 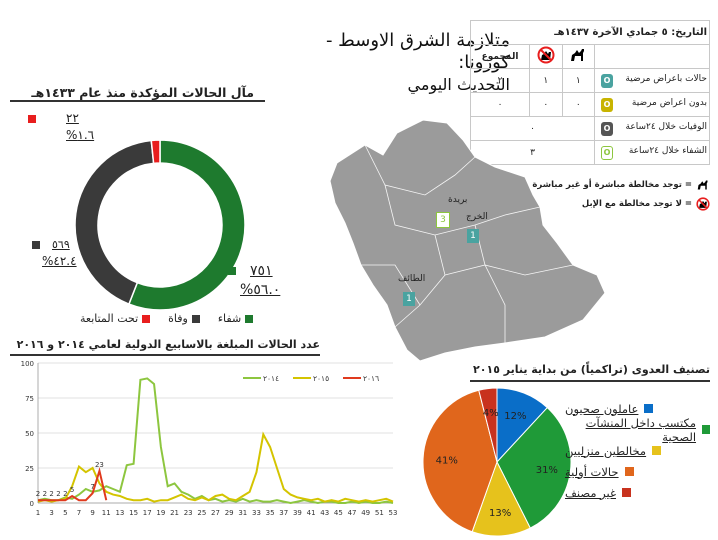 I want to click on table-row: O حالات باعراض مرضية ١ ١ ٢, so click(x=589, y=80).